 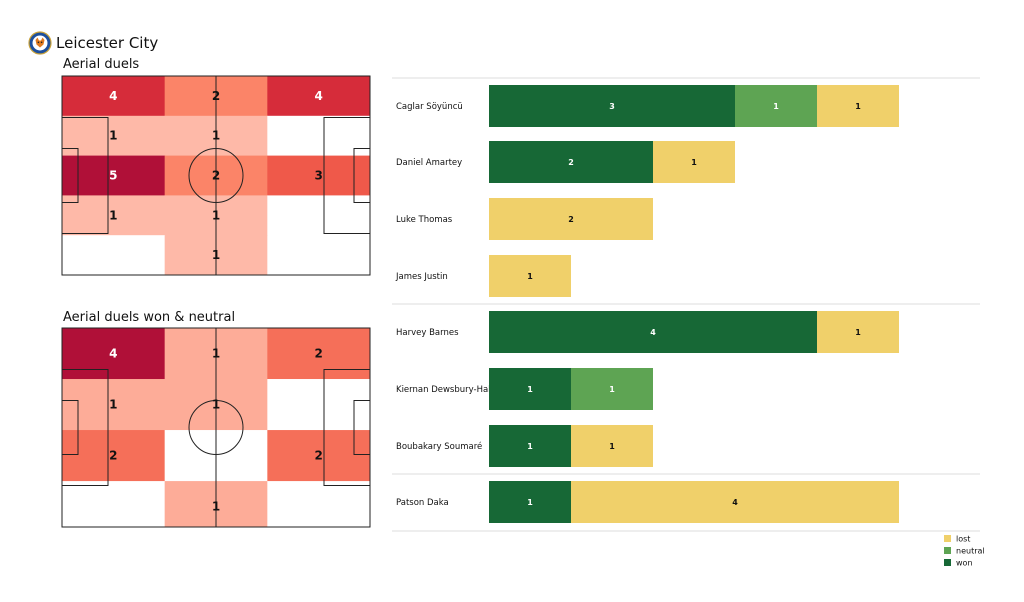 I want to click on team-header: Leicester City, so click(x=93, y=43).